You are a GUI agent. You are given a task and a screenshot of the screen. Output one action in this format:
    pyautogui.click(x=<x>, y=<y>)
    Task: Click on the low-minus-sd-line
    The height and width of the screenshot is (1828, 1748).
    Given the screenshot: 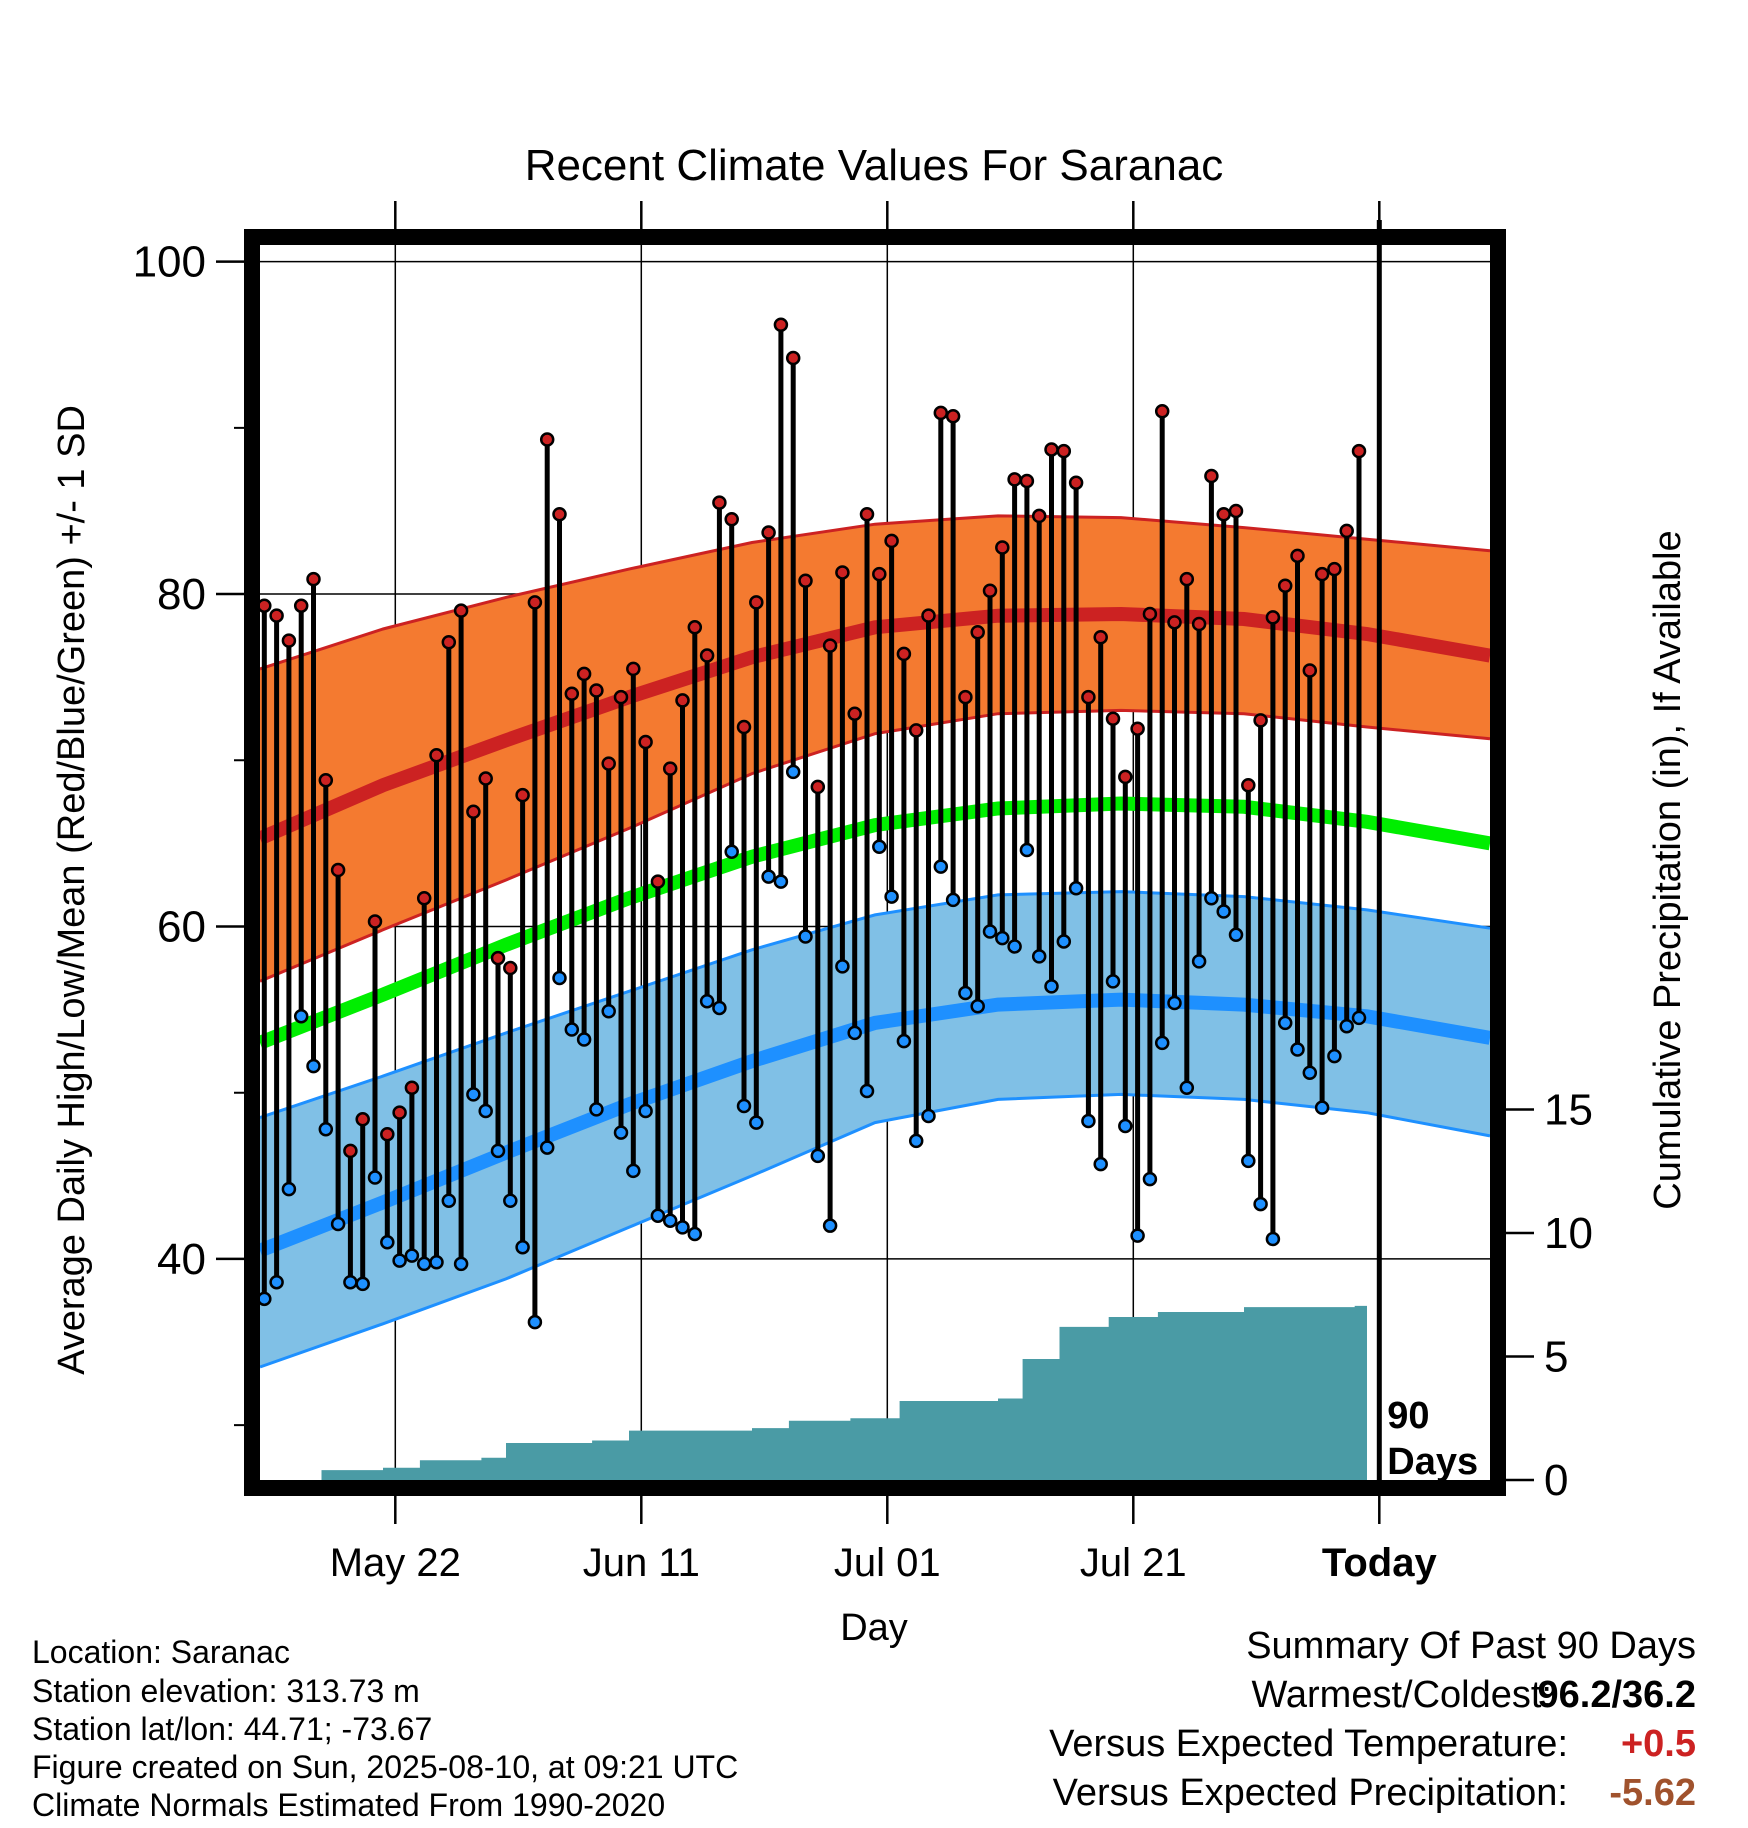 What is the action you would take?
    pyautogui.click(x=875, y=1230)
    